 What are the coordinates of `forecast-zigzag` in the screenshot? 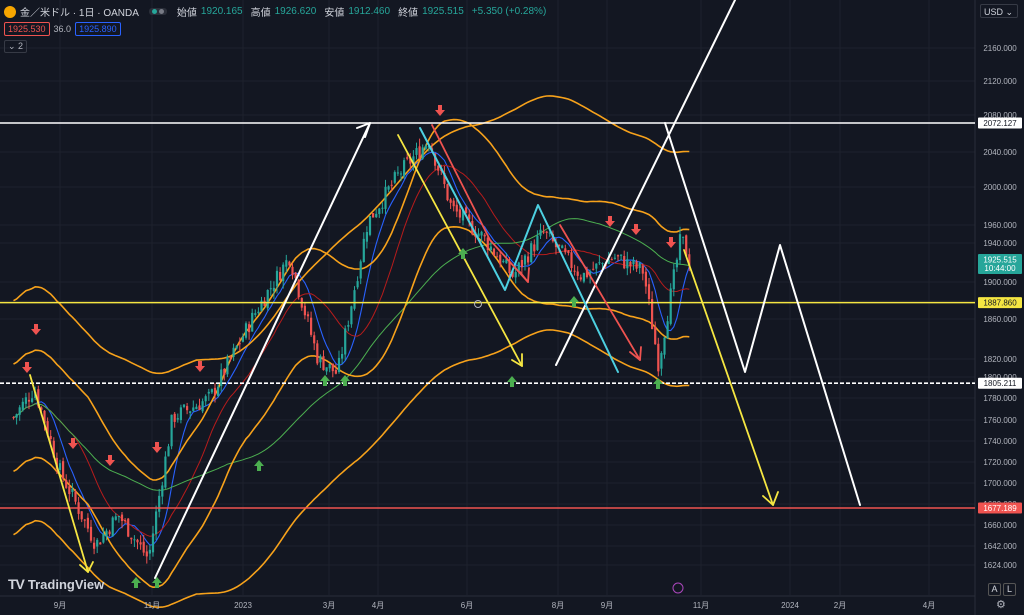 It's located at (762, 314).